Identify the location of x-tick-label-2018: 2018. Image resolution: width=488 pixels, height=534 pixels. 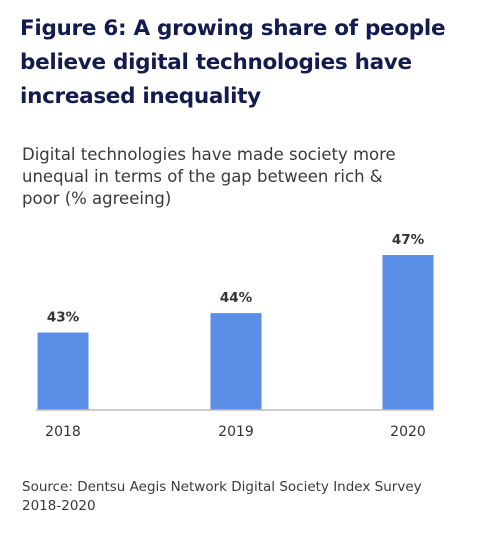
(63, 432).